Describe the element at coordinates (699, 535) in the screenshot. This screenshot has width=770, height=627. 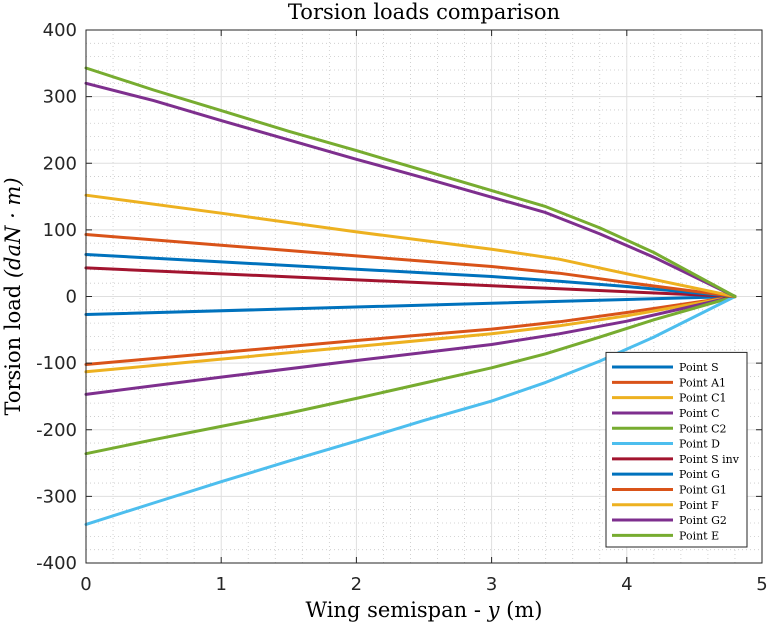
I see `legend-label-12: Point E` at that location.